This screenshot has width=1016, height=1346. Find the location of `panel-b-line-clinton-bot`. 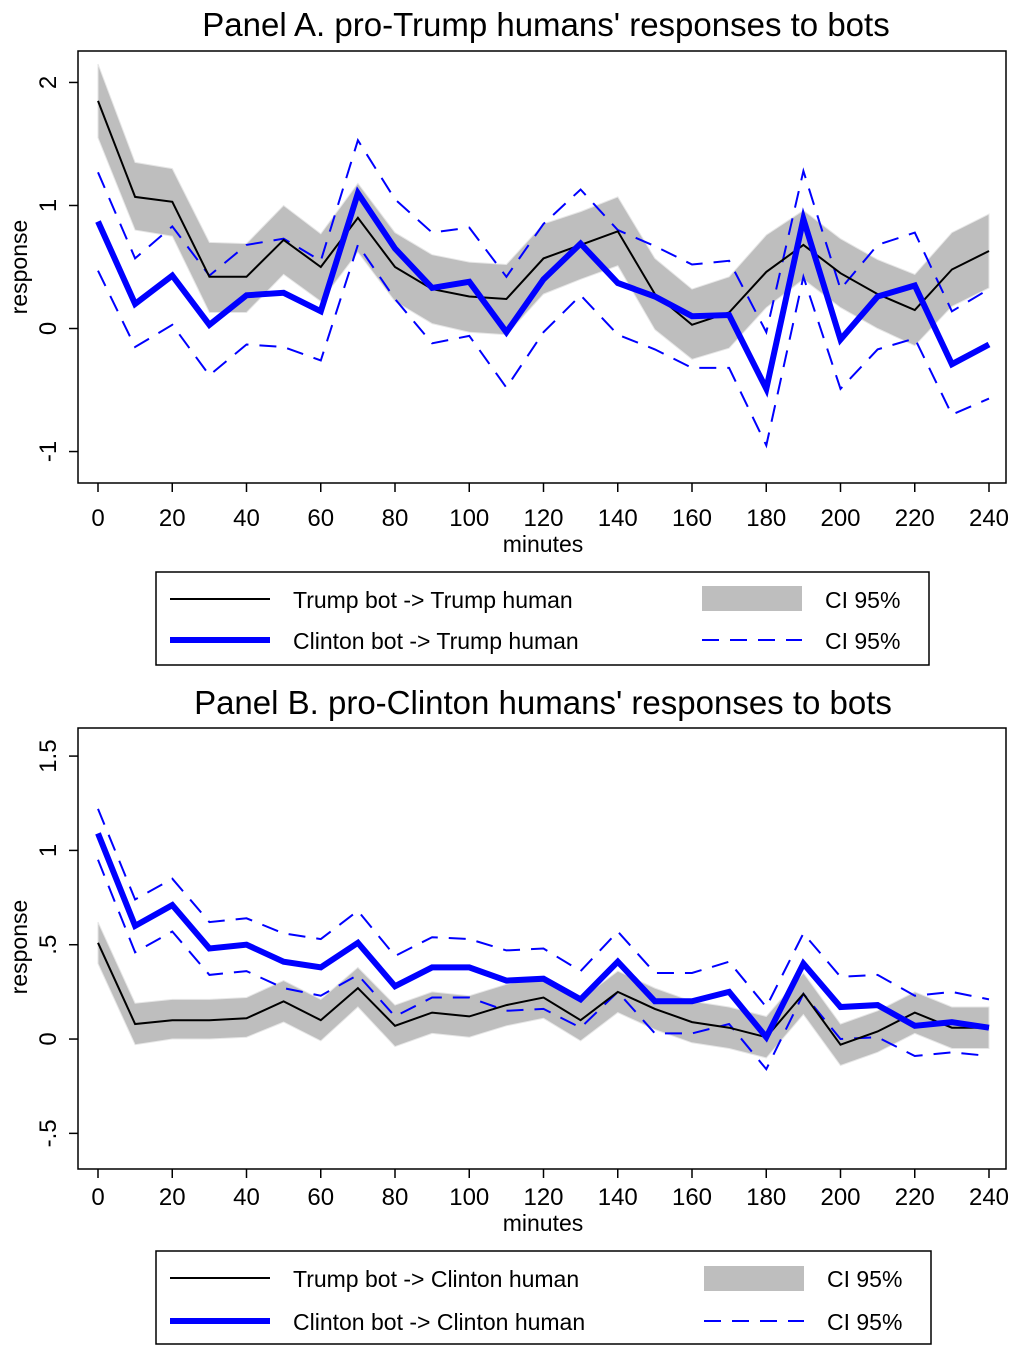

panel-b-line-clinton-bot is located at coordinates (542, 937).